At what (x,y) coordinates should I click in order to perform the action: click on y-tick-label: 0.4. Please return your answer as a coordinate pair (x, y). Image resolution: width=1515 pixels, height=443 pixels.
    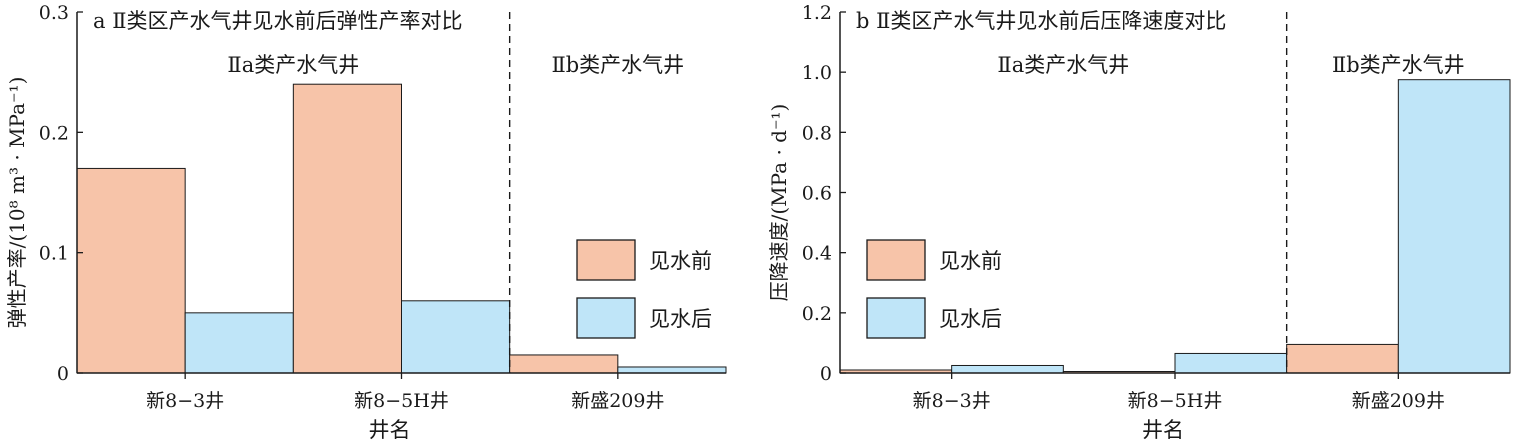
    Looking at the image, I should click on (817, 254).